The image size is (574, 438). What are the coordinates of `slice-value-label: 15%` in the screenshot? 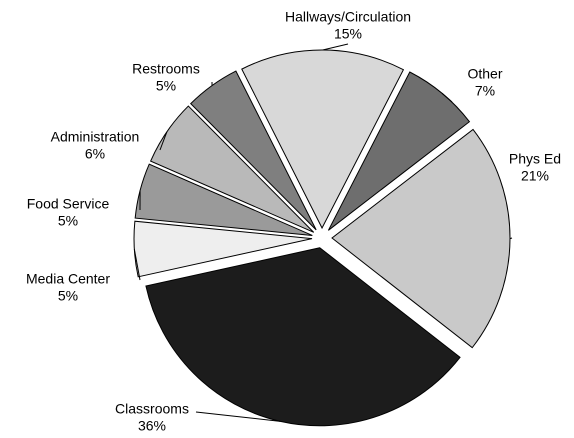 It's located at (348, 34).